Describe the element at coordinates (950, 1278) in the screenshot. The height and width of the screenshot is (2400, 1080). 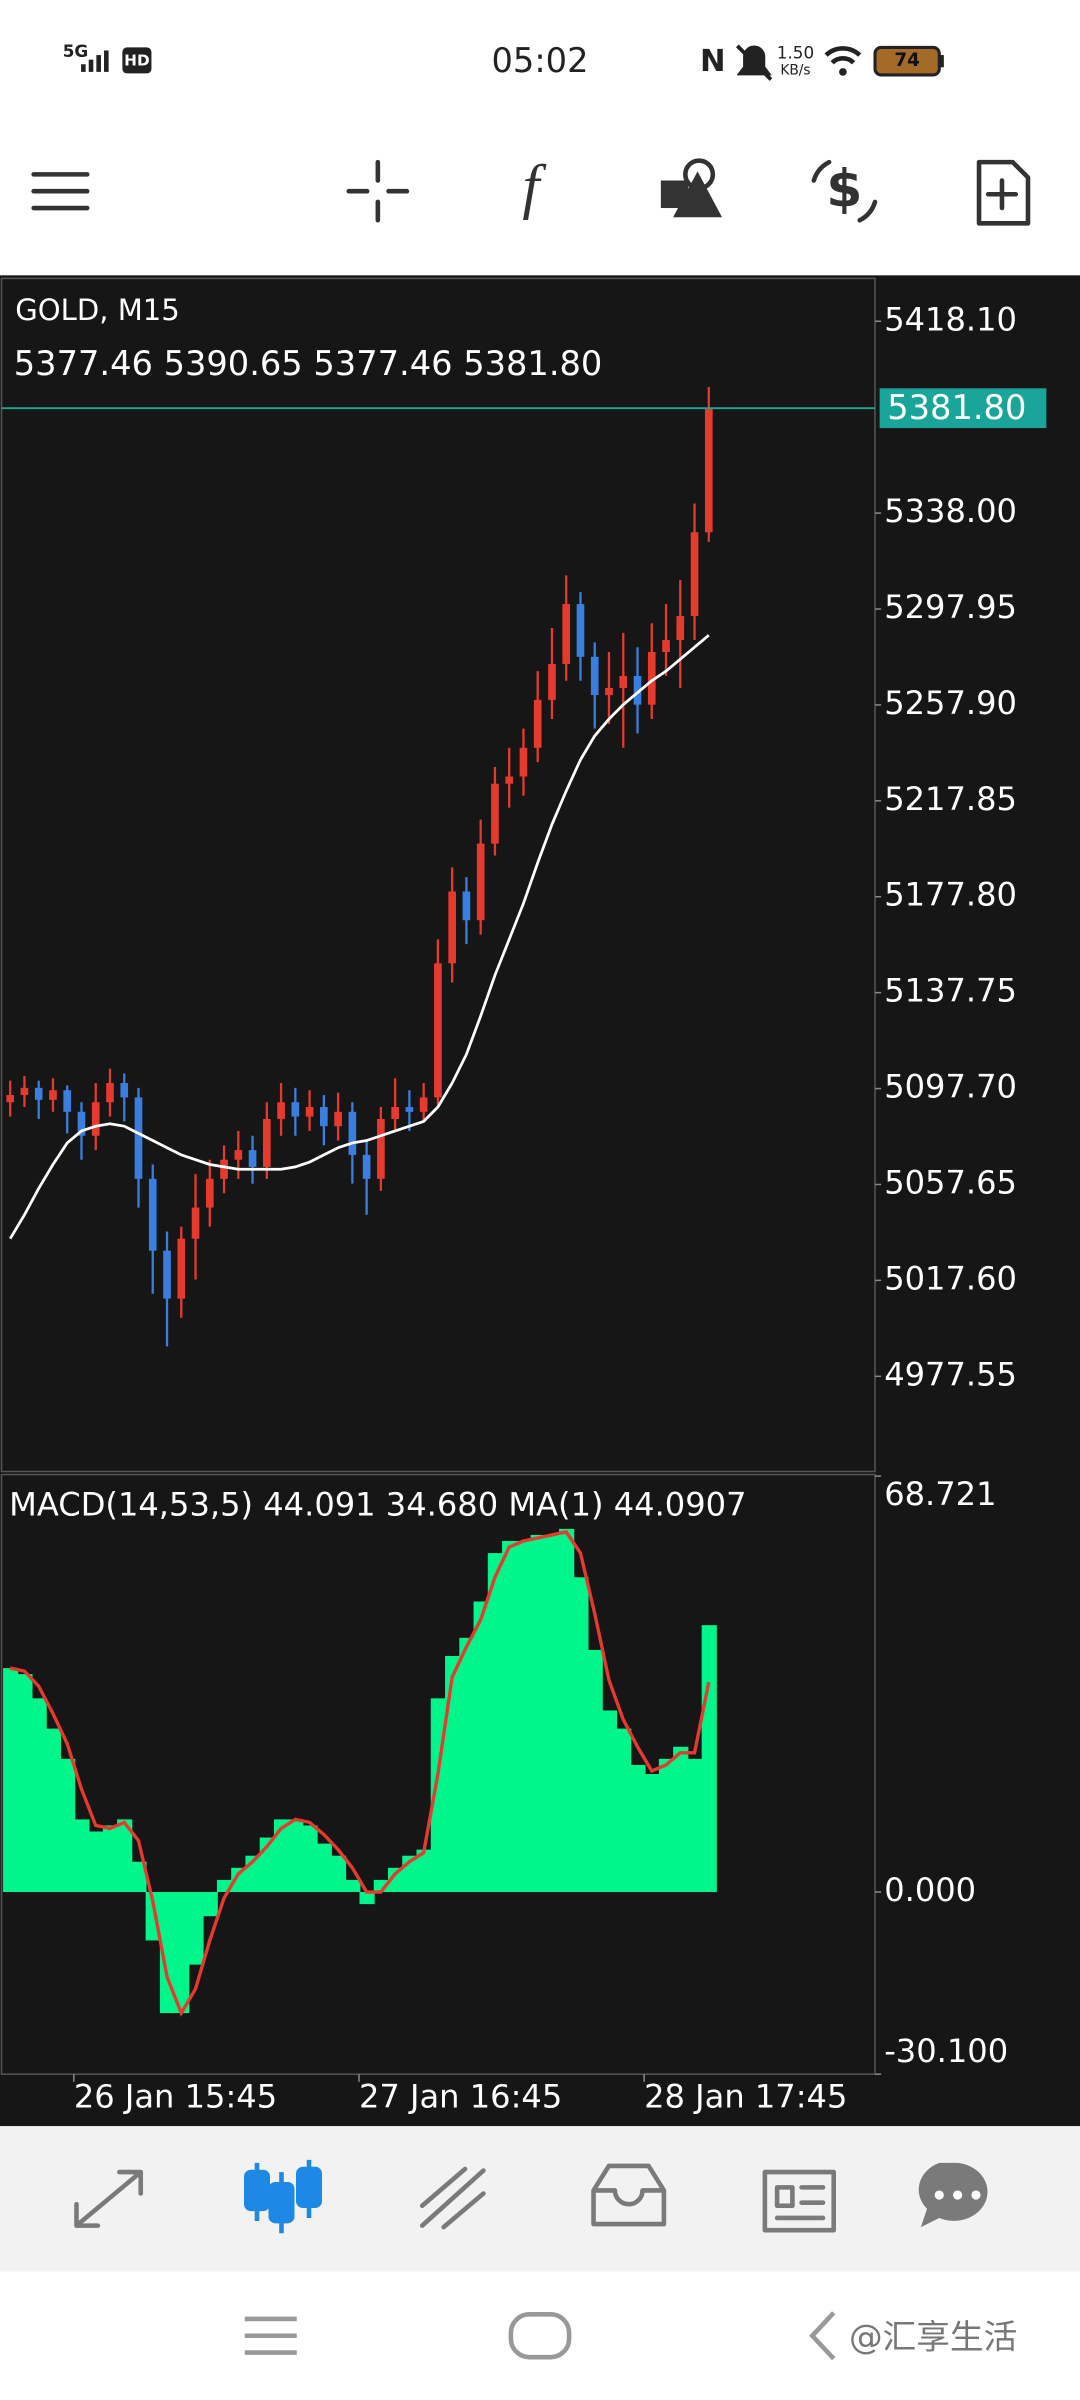
I see `y-tick-label: 5017.60` at that location.